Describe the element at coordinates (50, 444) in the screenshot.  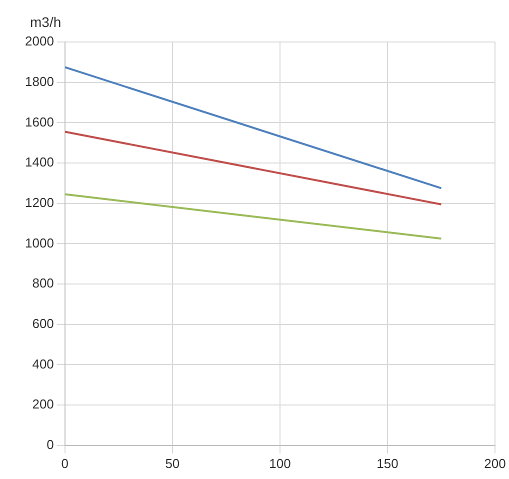
I see `y-tick-label: 0` at that location.